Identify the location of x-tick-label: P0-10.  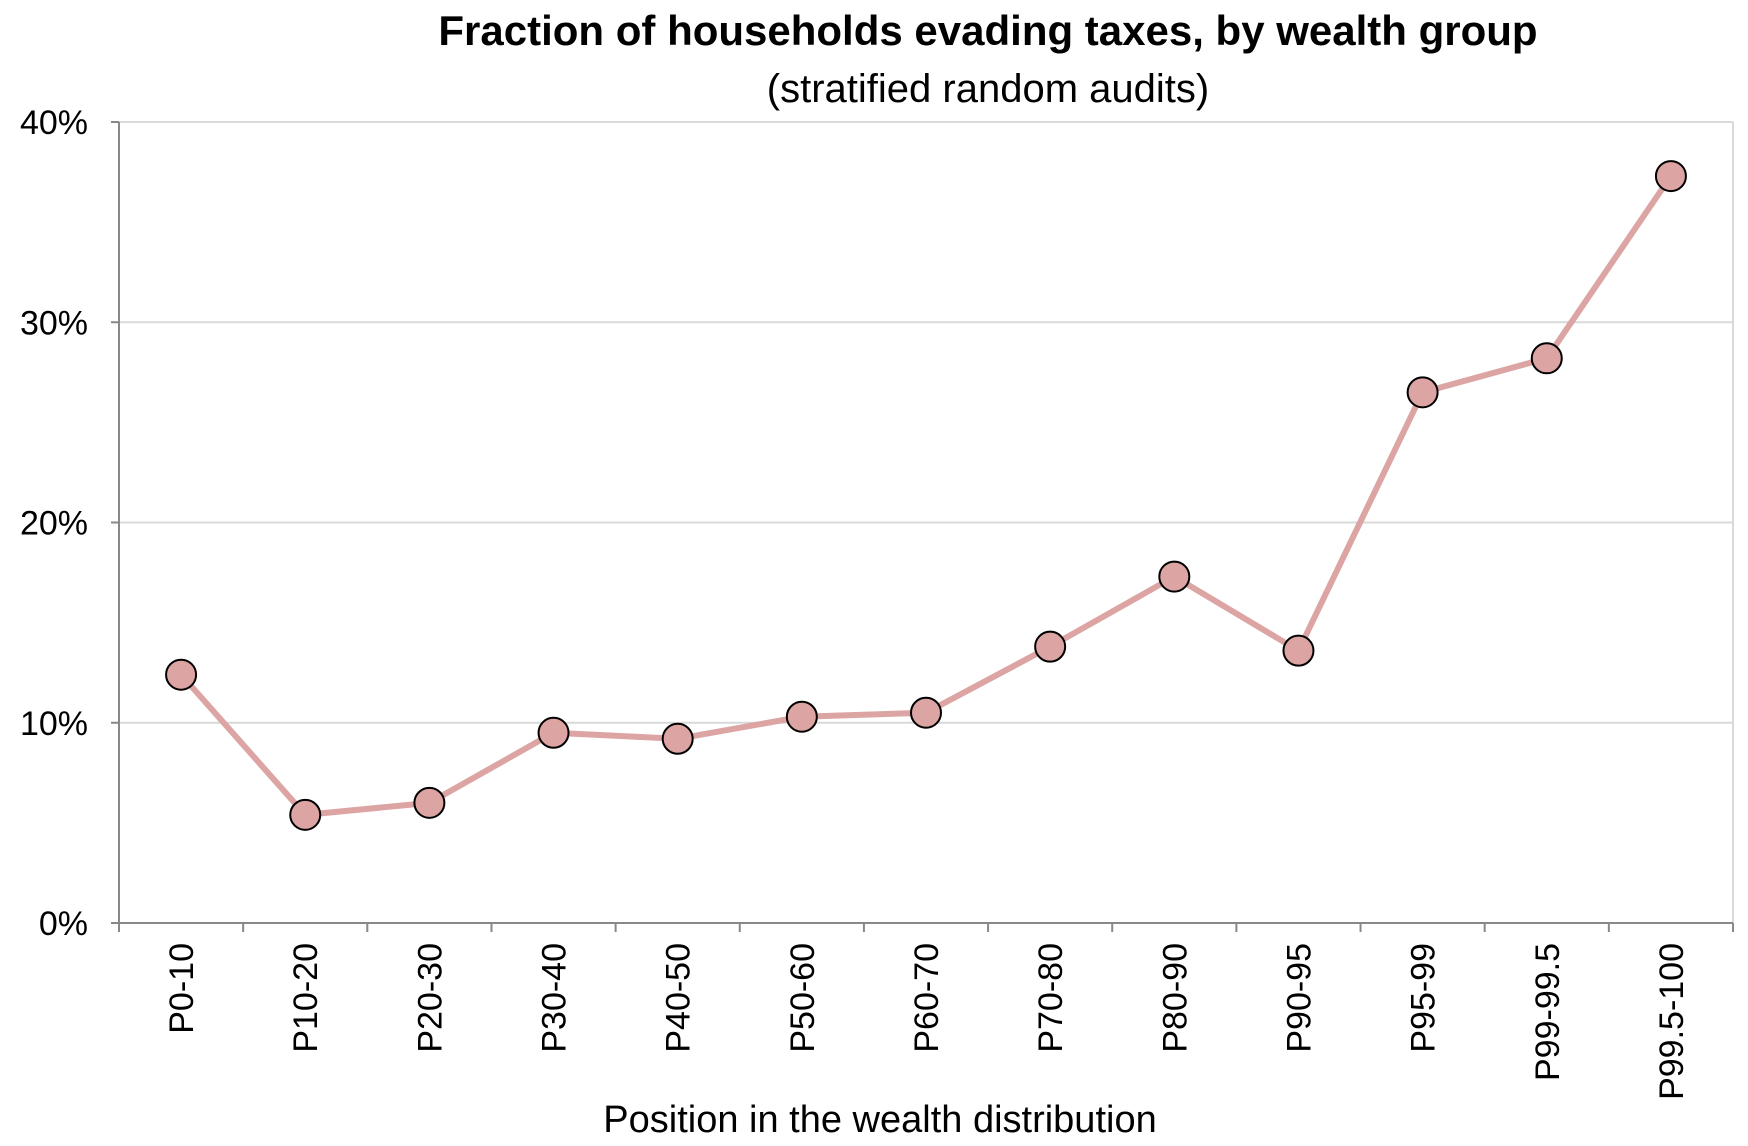
(182, 988).